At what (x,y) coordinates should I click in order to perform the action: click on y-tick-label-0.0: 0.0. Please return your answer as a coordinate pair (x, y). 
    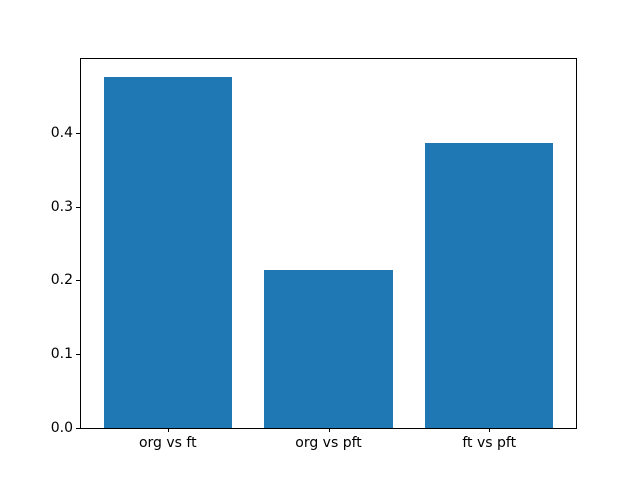
    Looking at the image, I should click on (61, 428).